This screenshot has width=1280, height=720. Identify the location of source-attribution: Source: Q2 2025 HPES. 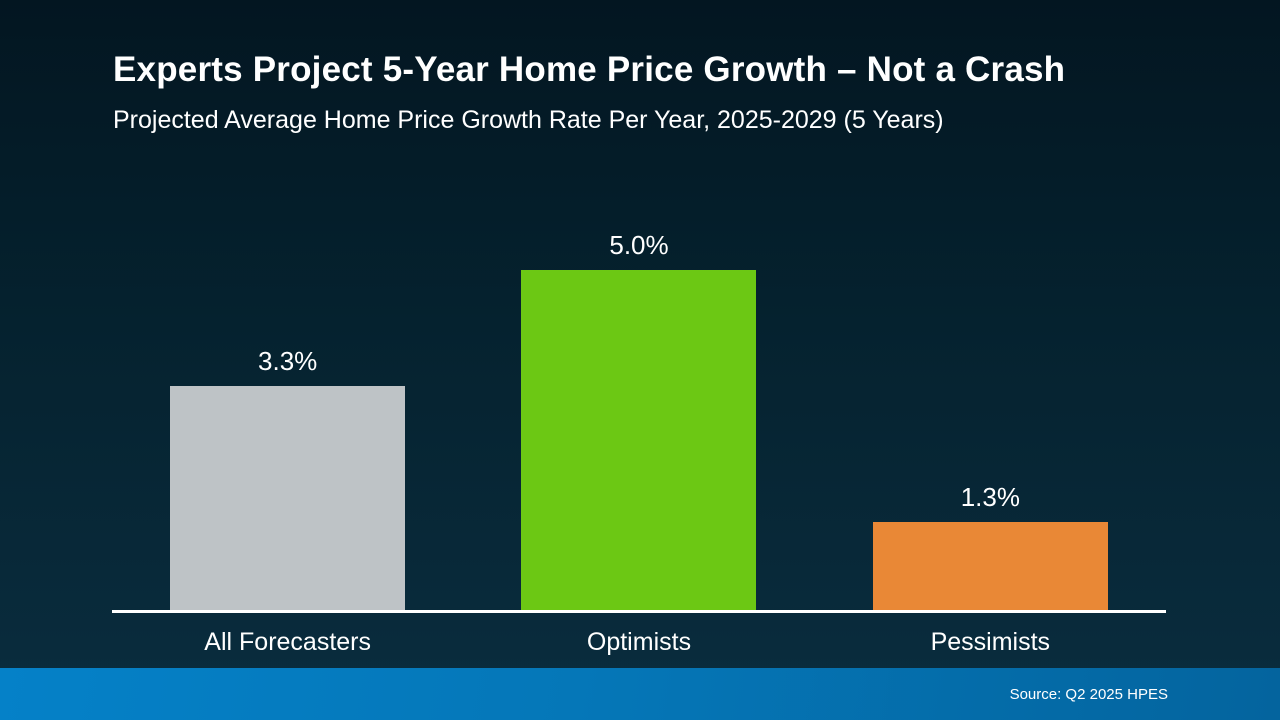
(1088, 694).